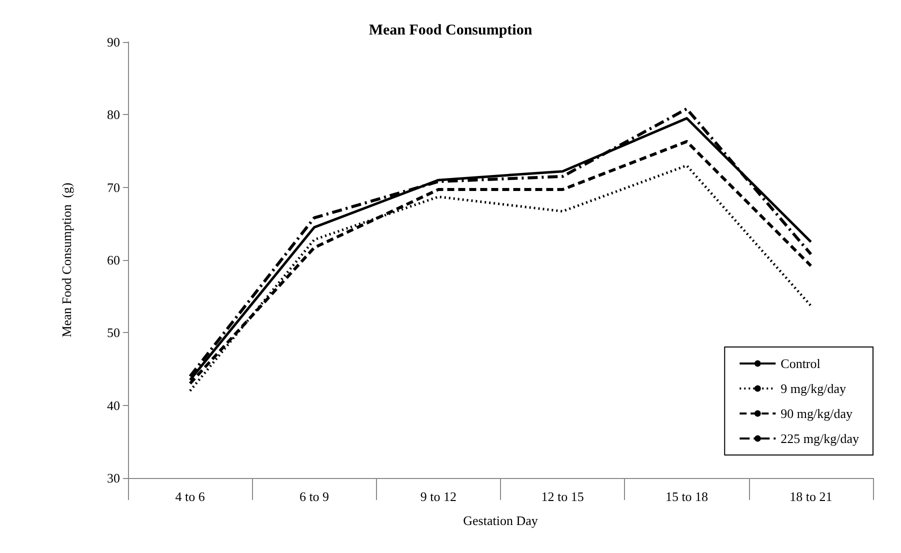 The width and height of the screenshot is (901, 553). Describe the element at coordinates (438, 496) in the screenshot. I see `x-tick-label: 9 to 12` at that location.